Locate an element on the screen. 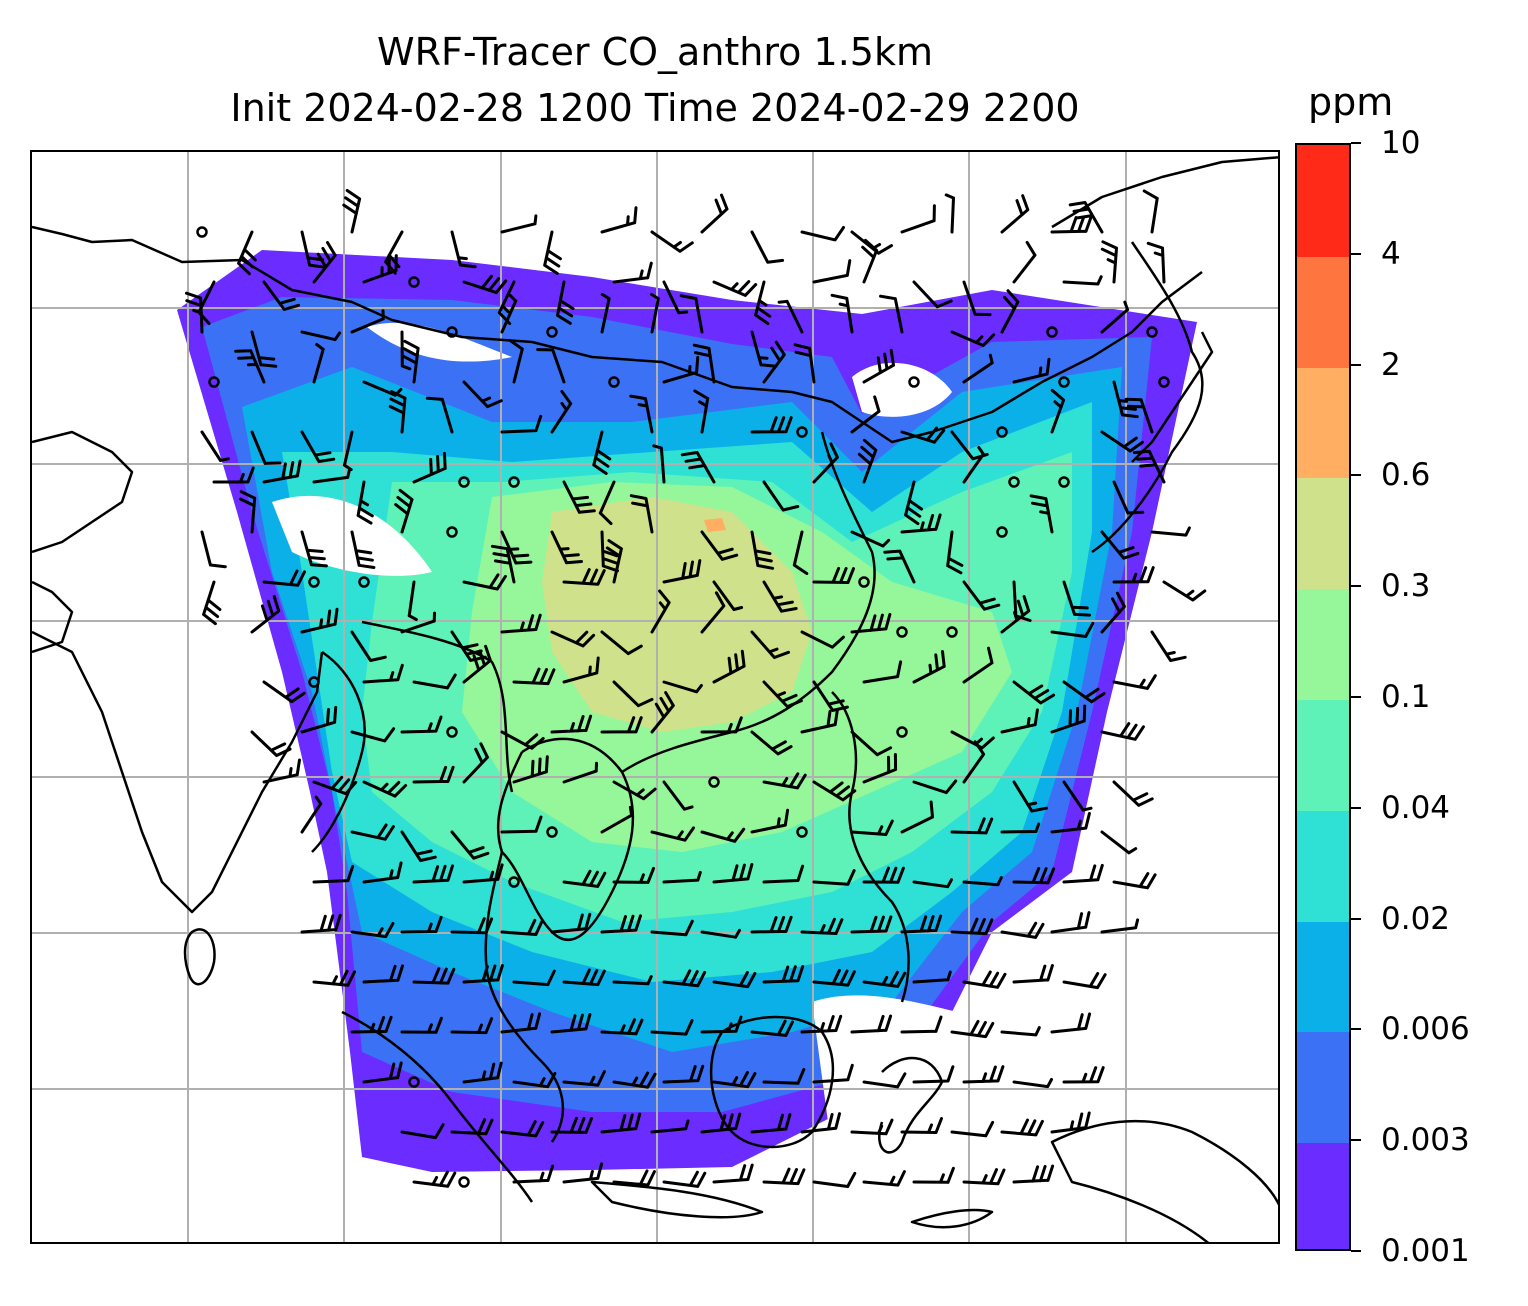 The height and width of the screenshot is (1306, 1528). colorbar-unit-label: ppm is located at coordinates (1351, 102).